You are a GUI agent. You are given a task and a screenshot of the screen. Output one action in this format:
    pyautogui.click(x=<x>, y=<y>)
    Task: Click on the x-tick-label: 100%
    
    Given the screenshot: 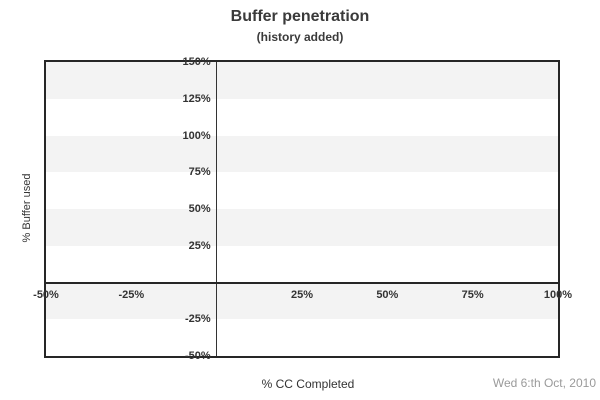 What is the action you would take?
    pyautogui.click(x=558, y=294)
    